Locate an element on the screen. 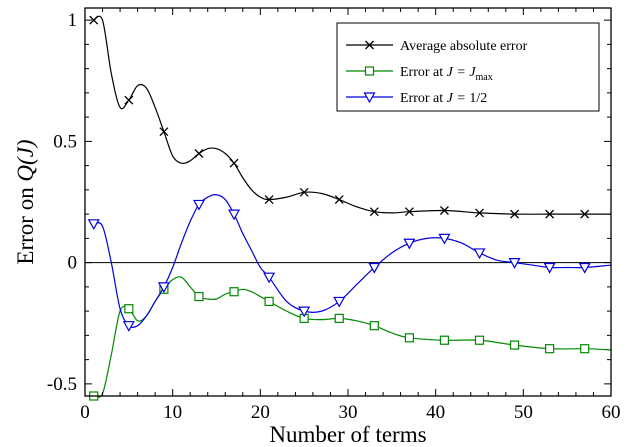  legend-entry-error-at-jmax: Error at J = Jmax is located at coordinates (419, 74).